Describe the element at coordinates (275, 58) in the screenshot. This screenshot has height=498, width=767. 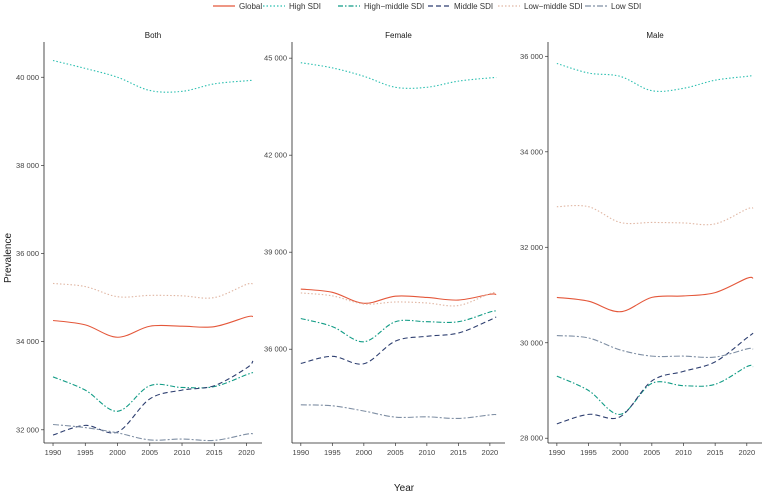
I see `y-tick-label: 45 000` at that location.